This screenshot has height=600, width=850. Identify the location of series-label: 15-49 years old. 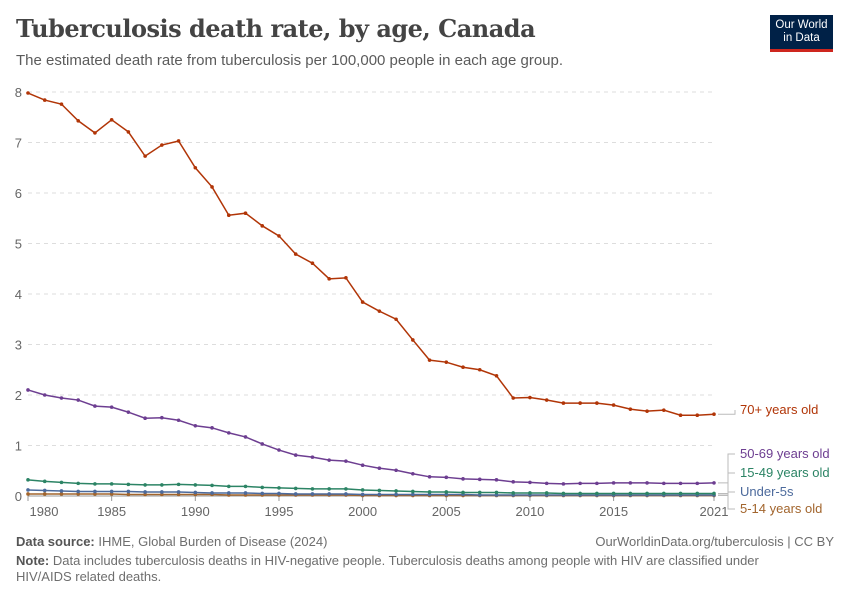
(785, 472).